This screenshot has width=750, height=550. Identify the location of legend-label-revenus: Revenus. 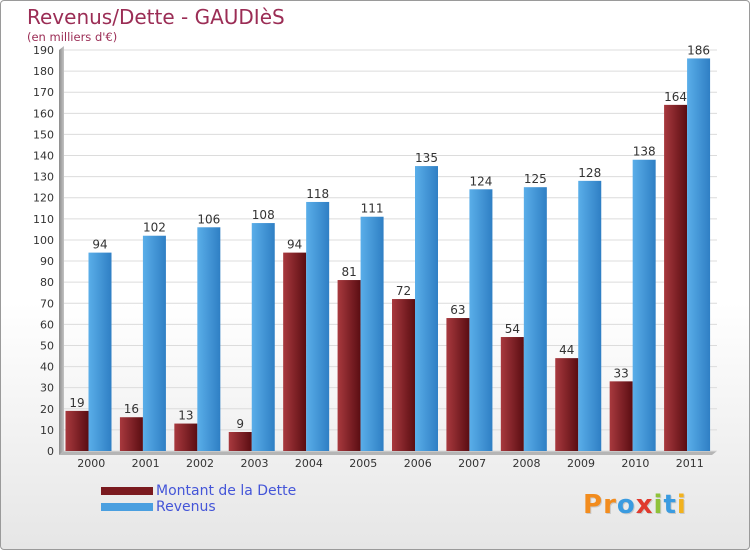
(186, 507).